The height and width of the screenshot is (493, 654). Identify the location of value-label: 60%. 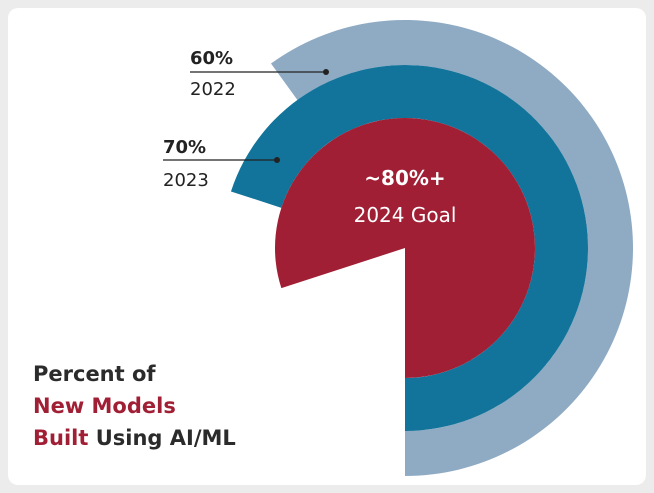
(211, 58).